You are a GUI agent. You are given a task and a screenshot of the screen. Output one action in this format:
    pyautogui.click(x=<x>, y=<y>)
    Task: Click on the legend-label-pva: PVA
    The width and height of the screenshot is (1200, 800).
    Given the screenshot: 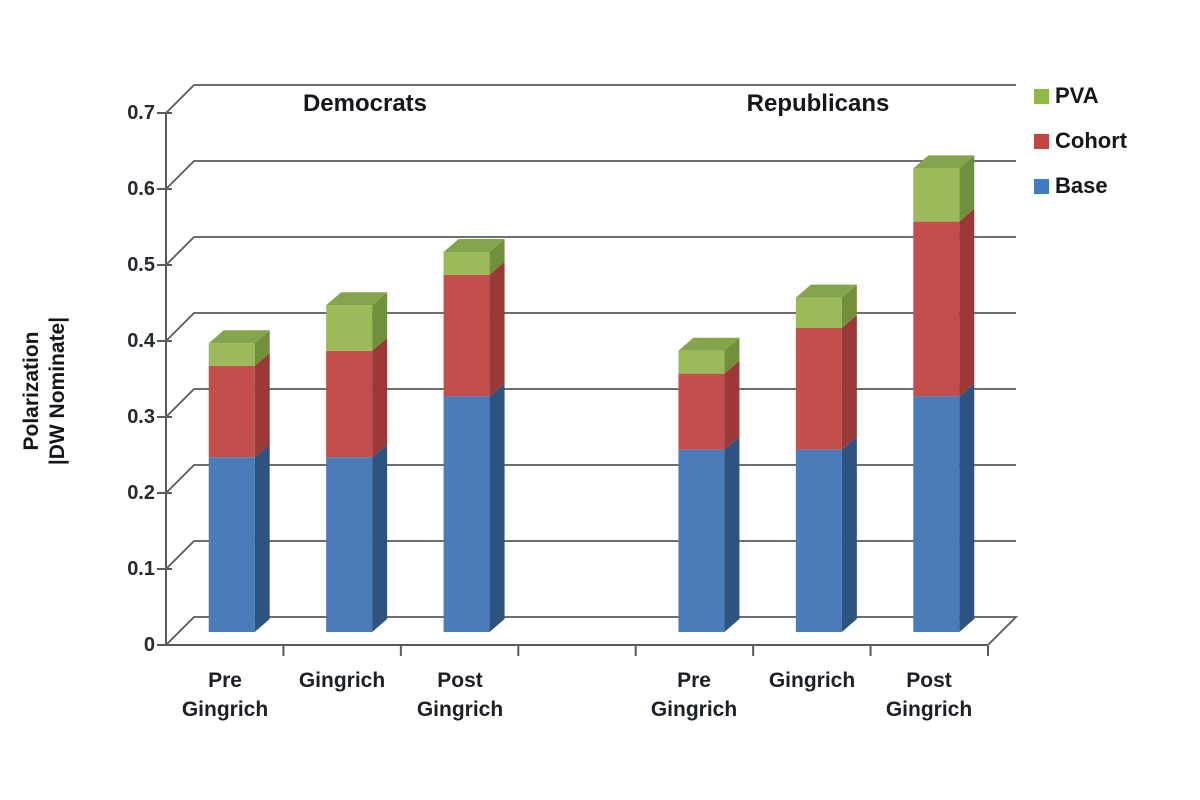 What is the action you would take?
    pyautogui.click(x=1077, y=95)
    